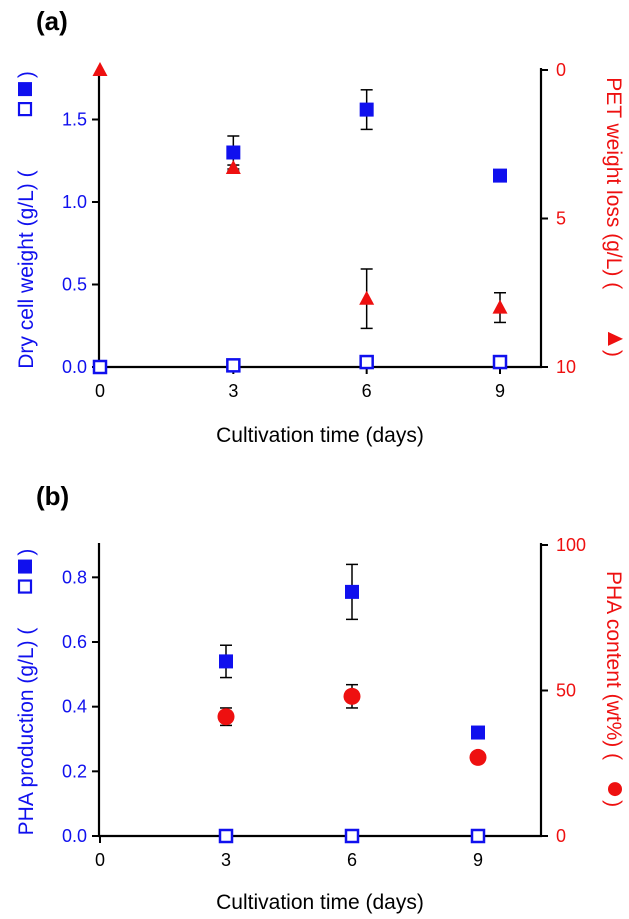  I want to click on panel-label: (b), so click(52, 496).